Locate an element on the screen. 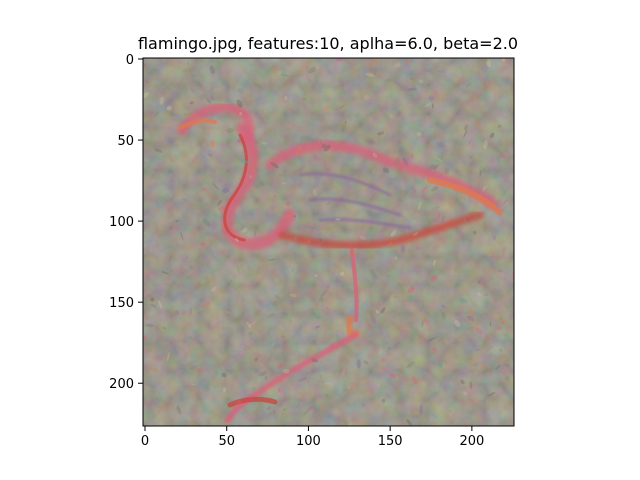 The height and width of the screenshot is (480, 640). flamingo-leg-upper is located at coordinates (354, 285).